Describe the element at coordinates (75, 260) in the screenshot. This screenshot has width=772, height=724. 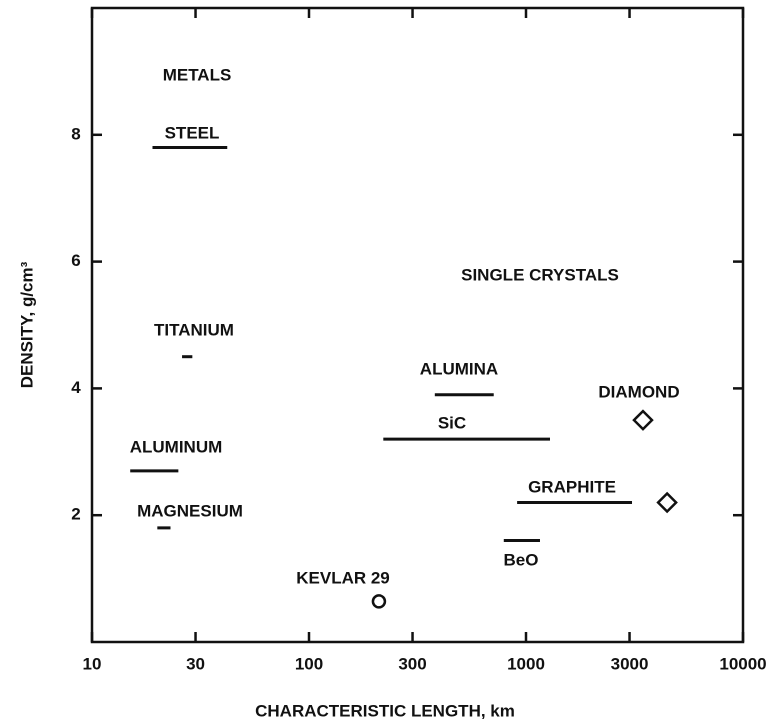
I see `y-tick-label: 6` at that location.